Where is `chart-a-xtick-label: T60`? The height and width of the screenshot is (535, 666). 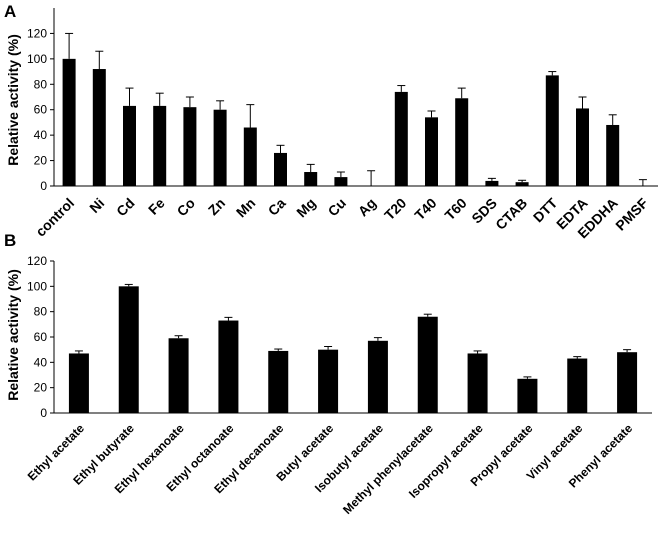
chart-a-xtick-label: T60 is located at coordinates (455, 209).